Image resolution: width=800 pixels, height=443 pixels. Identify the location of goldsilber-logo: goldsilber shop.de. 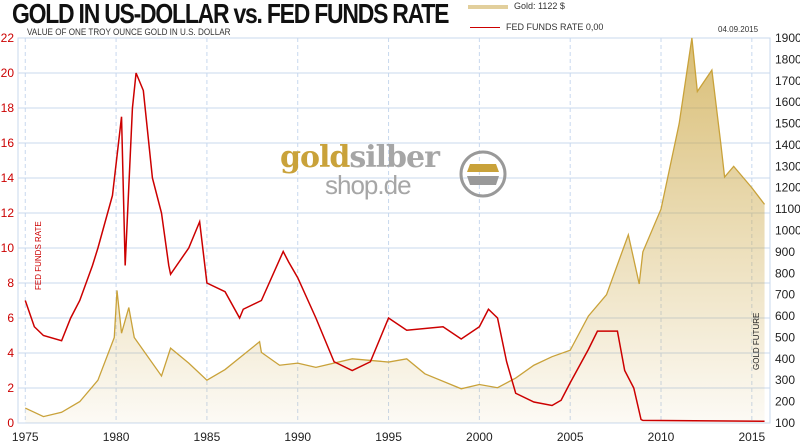
(393, 170).